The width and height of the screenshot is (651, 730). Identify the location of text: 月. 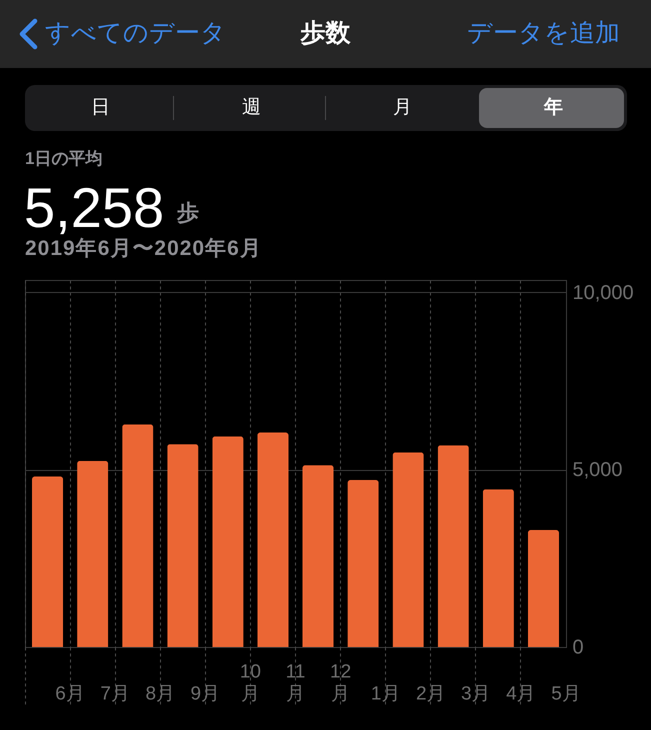
(402, 107).